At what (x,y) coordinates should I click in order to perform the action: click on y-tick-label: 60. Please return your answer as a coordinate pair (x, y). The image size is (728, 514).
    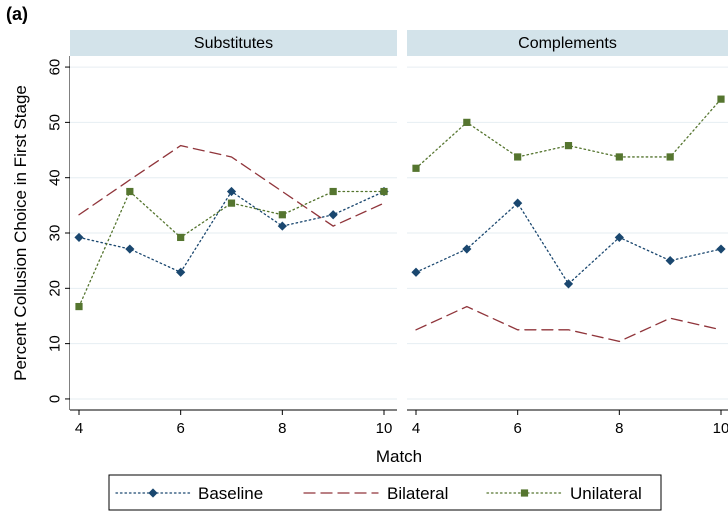
    Looking at the image, I should click on (55, 67).